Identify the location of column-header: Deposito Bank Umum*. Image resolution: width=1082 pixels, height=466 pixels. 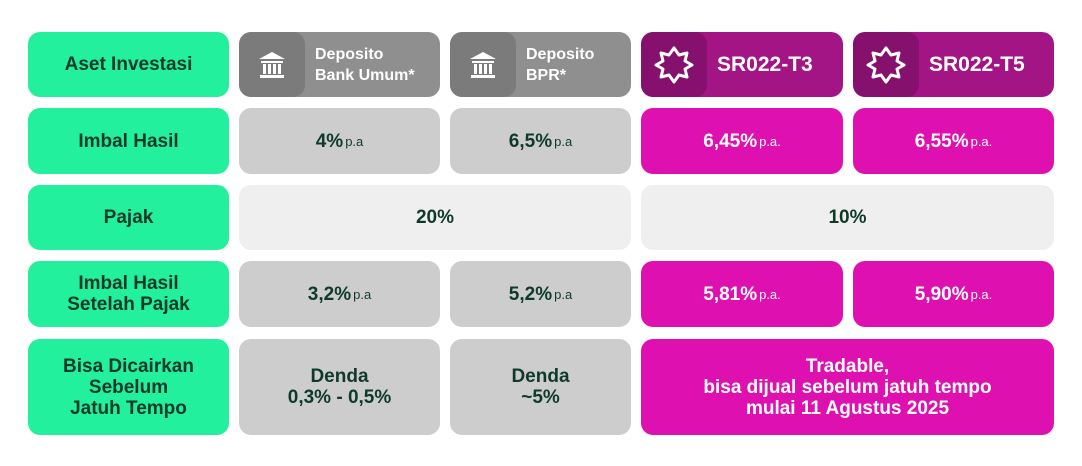
(339, 64).